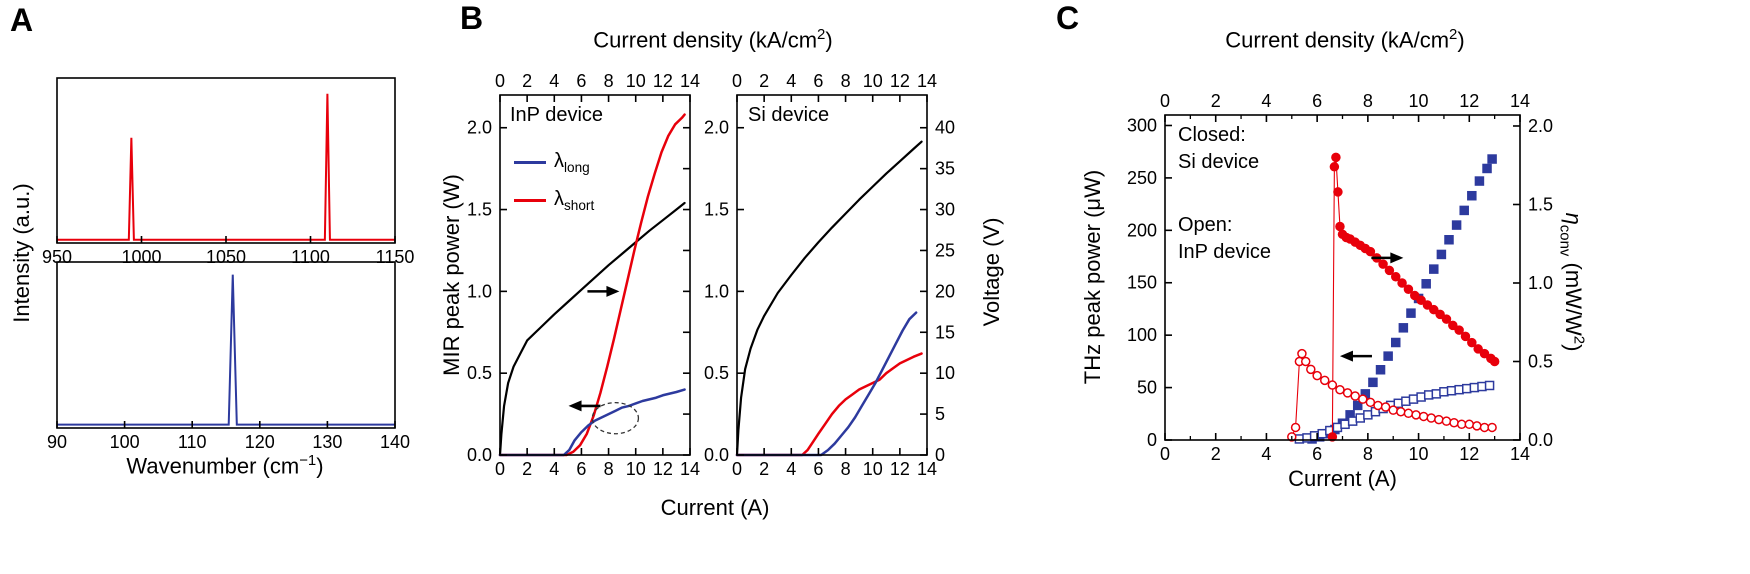 The image size is (1750, 574). Describe the element at coordinates (583, 275) in the screenshot. I see `panel-b-inp-chart: 0 2 4 6 8 10 12 140 2 4 6 8 10 12 140.00.51.01.52.0` at that location.